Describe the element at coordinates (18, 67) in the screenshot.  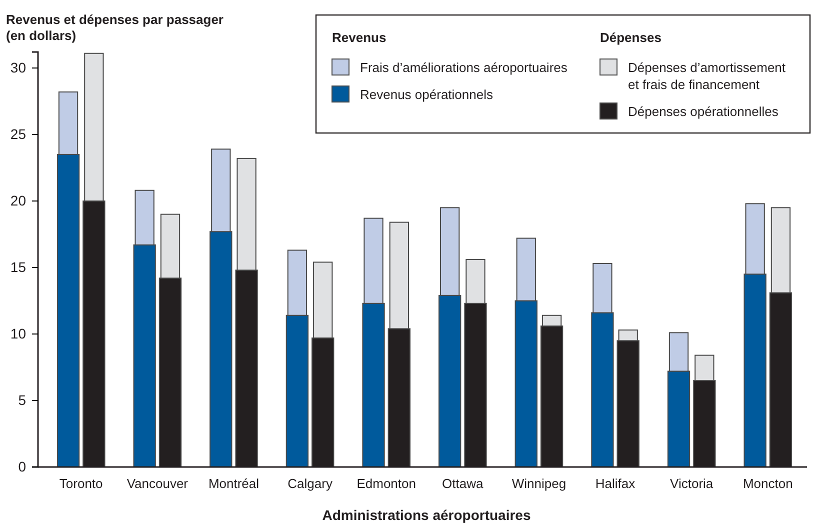
I see `y-tick-label: 30` at that location.